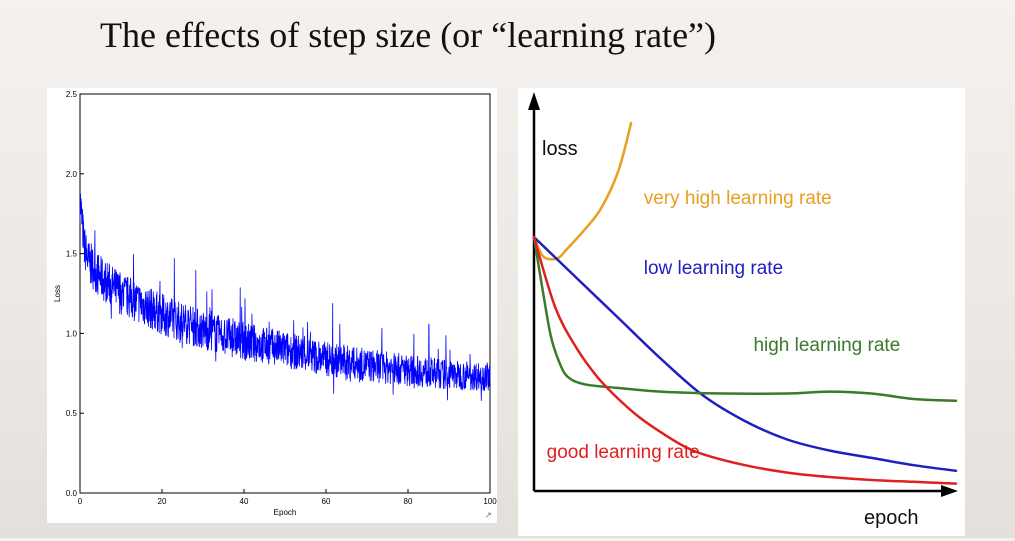 The width and height of the screenshot is (1015, 541). I want to click on x-tick-label: 0, so click(80, 501).